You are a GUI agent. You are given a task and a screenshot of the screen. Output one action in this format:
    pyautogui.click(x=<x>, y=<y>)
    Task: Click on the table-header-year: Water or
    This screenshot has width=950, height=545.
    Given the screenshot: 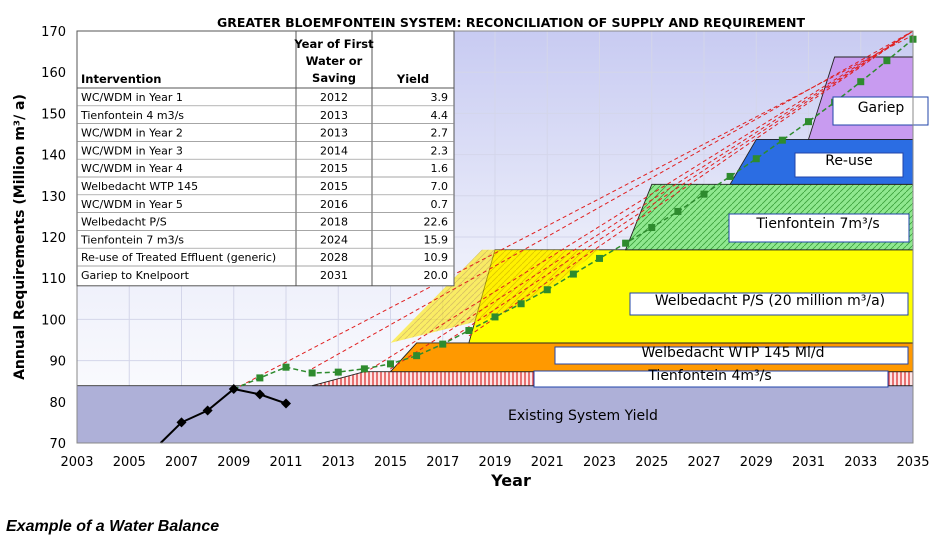 What is the action you would take?
    pyautogui.click(x=334, y=61)
    